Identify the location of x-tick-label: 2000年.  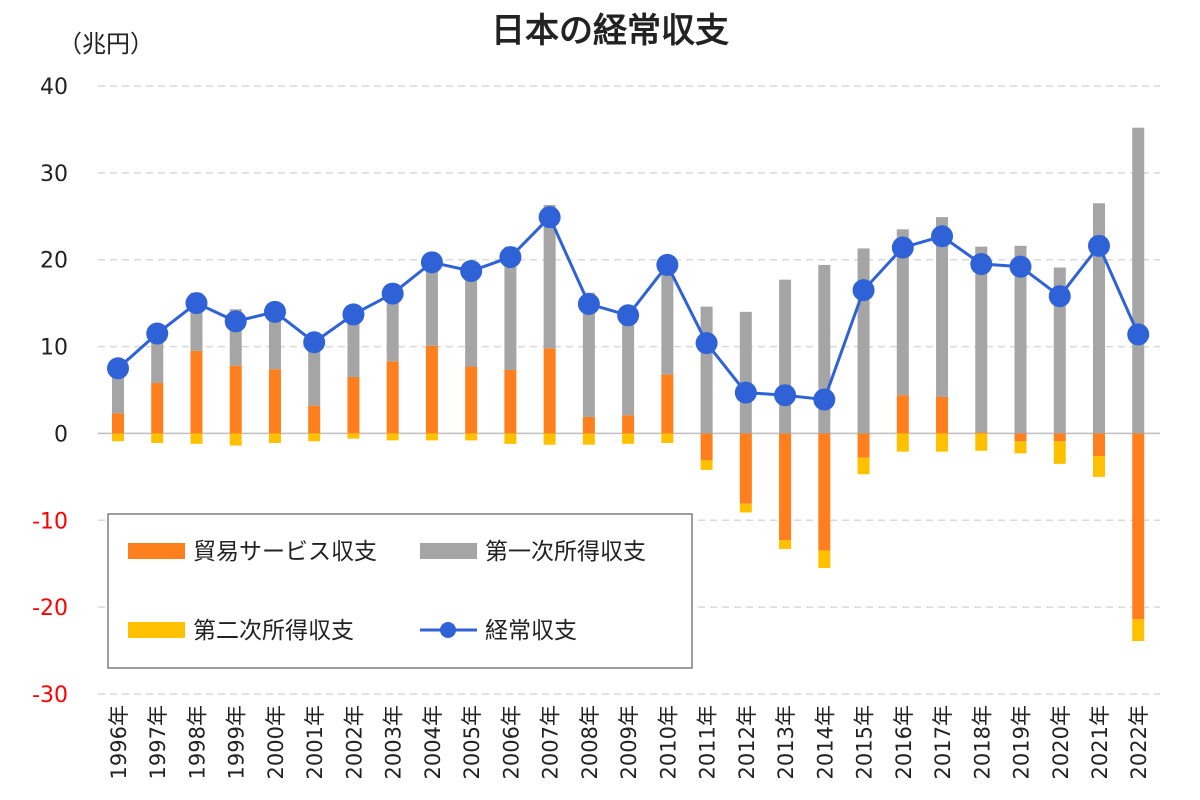
(276, 742).